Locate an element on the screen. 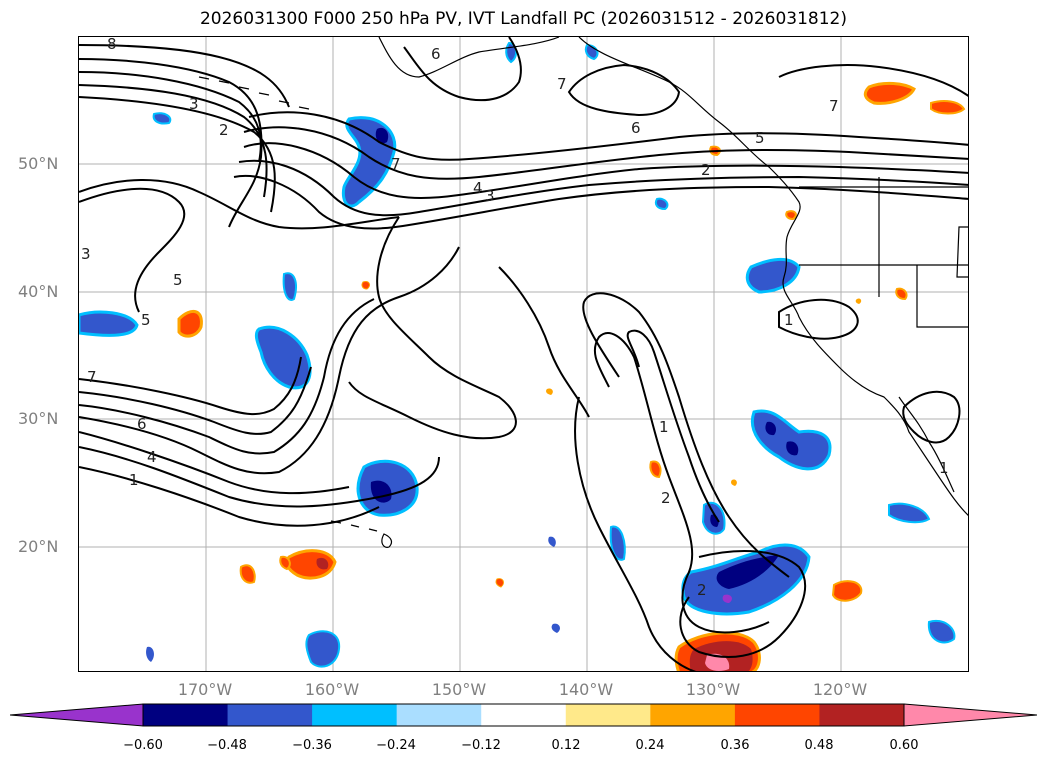 This screenshot has width=1047, height=765. contour-label: 4 is located at coordinates (478, 188).